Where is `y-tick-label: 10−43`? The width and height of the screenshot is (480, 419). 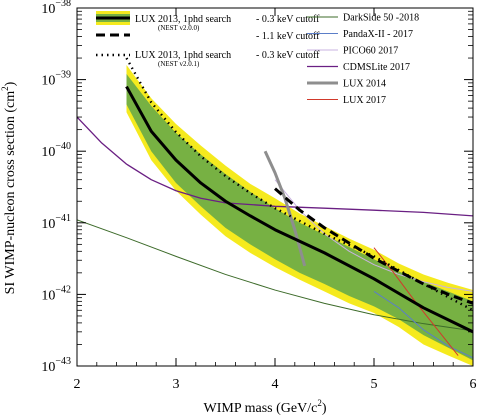
y-tick-label: 10−43 is located at coordinates (56, 365).